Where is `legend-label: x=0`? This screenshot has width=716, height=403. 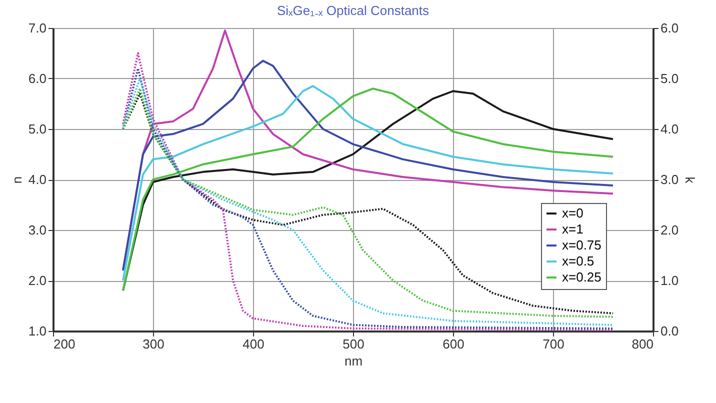 legend-label: x=0 is located at coordinates (573, 213).